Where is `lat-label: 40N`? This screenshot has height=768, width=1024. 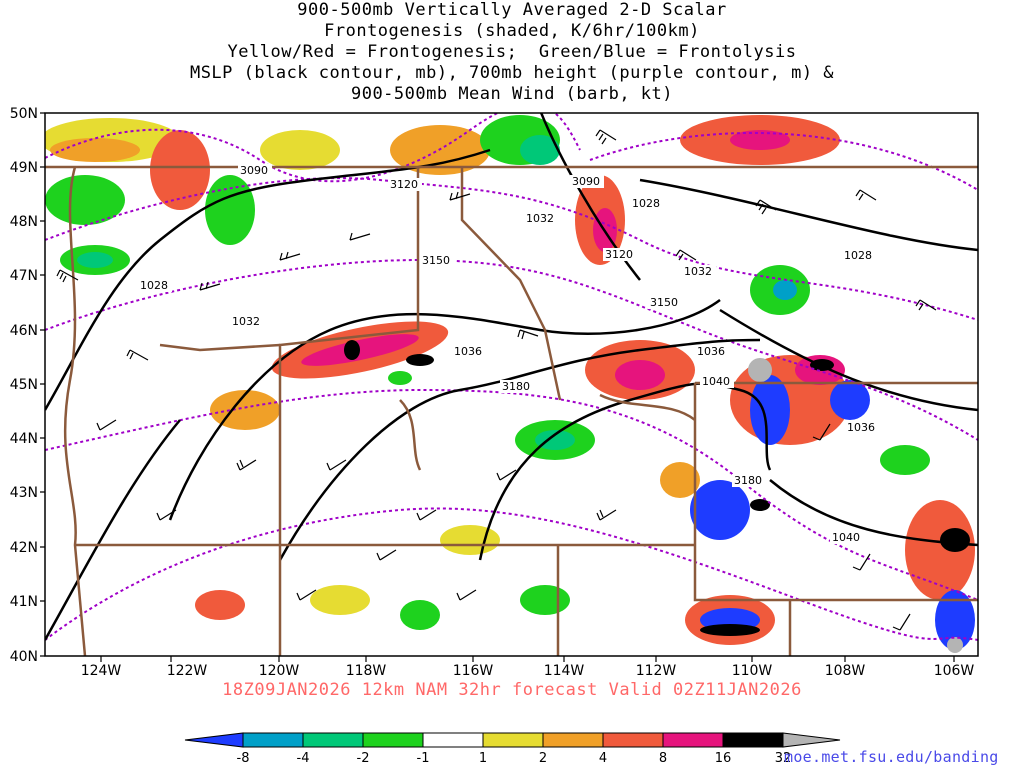 lat-label: 40N is located at coordinates (24, 657).